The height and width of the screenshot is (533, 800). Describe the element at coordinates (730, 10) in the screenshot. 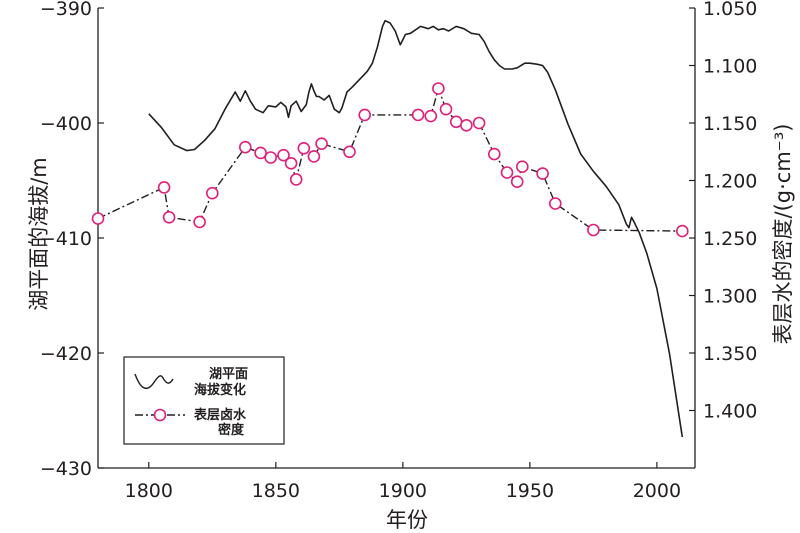

I see `right-y-tick-label: 1.050` at that location.